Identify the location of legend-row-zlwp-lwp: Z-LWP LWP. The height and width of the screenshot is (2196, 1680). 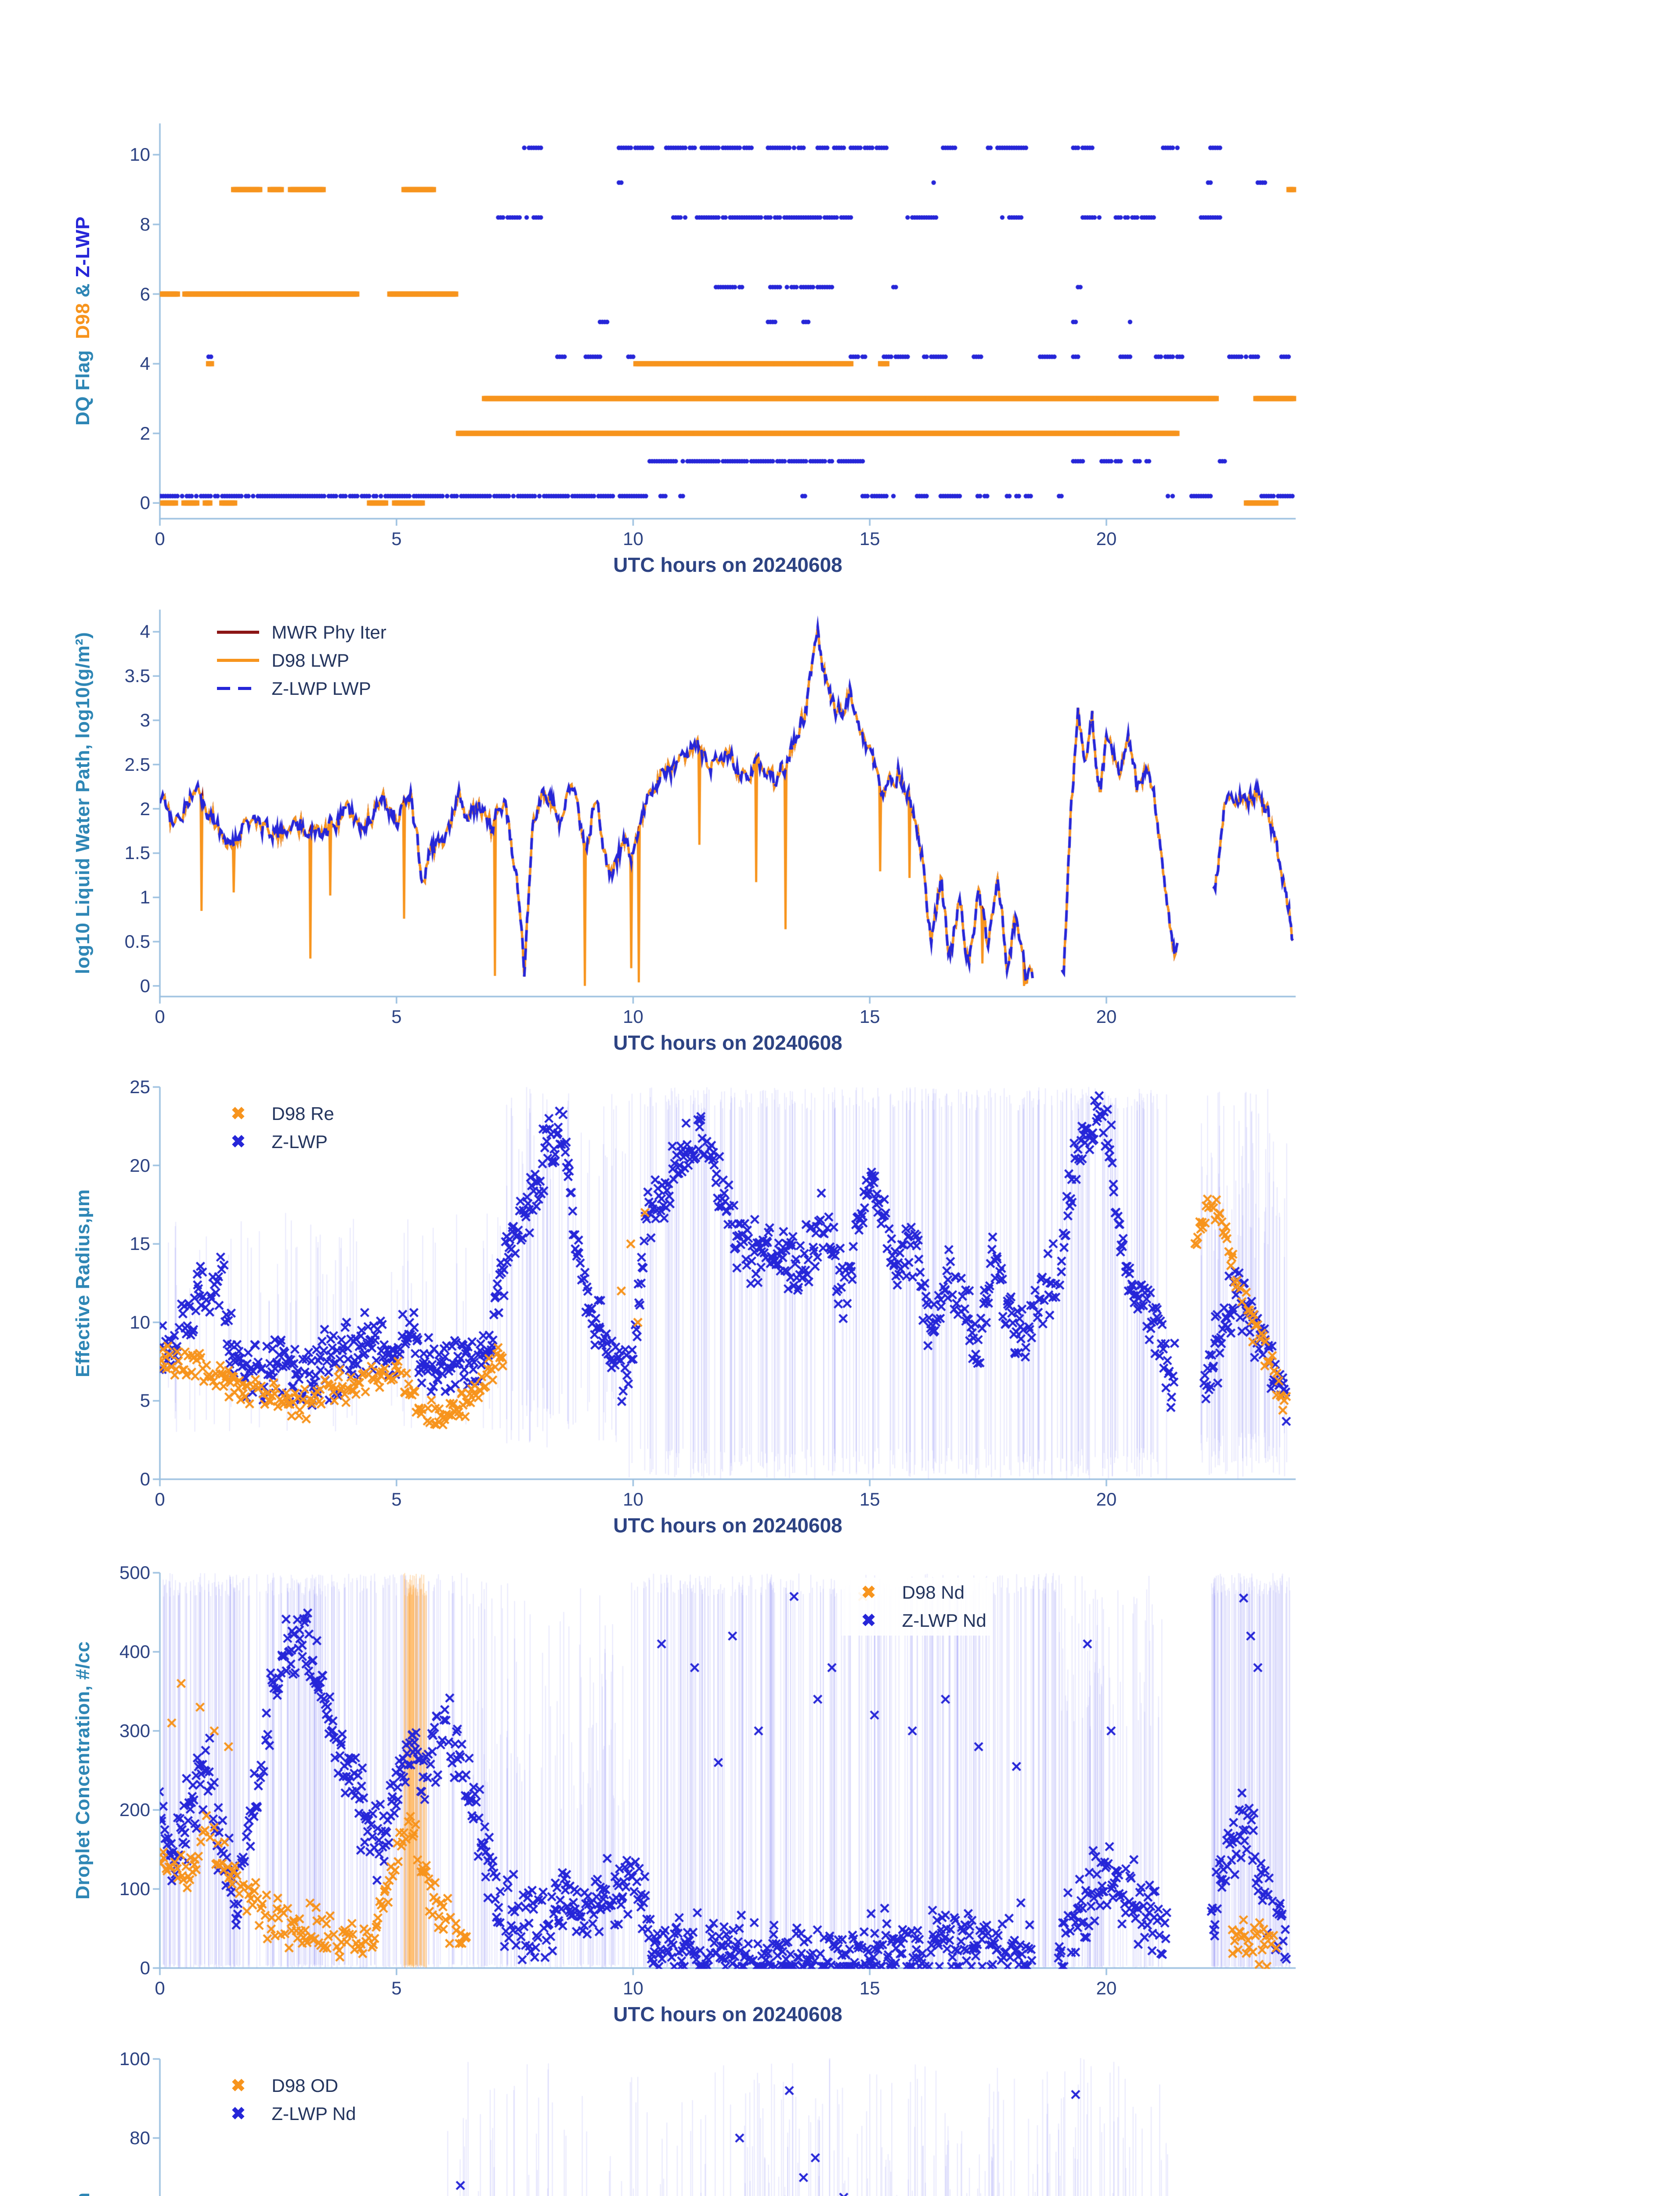
(301, 688).